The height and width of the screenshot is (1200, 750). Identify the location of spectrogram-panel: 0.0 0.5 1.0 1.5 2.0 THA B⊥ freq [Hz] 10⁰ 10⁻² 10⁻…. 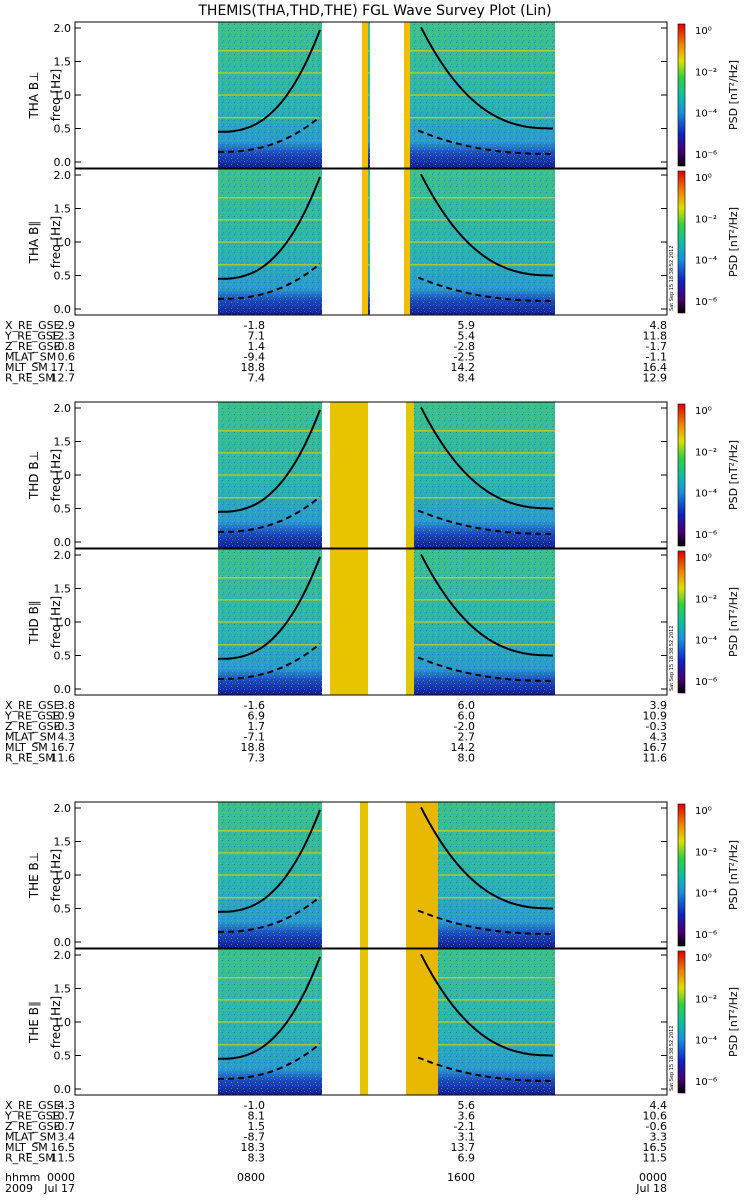
(383, 95).